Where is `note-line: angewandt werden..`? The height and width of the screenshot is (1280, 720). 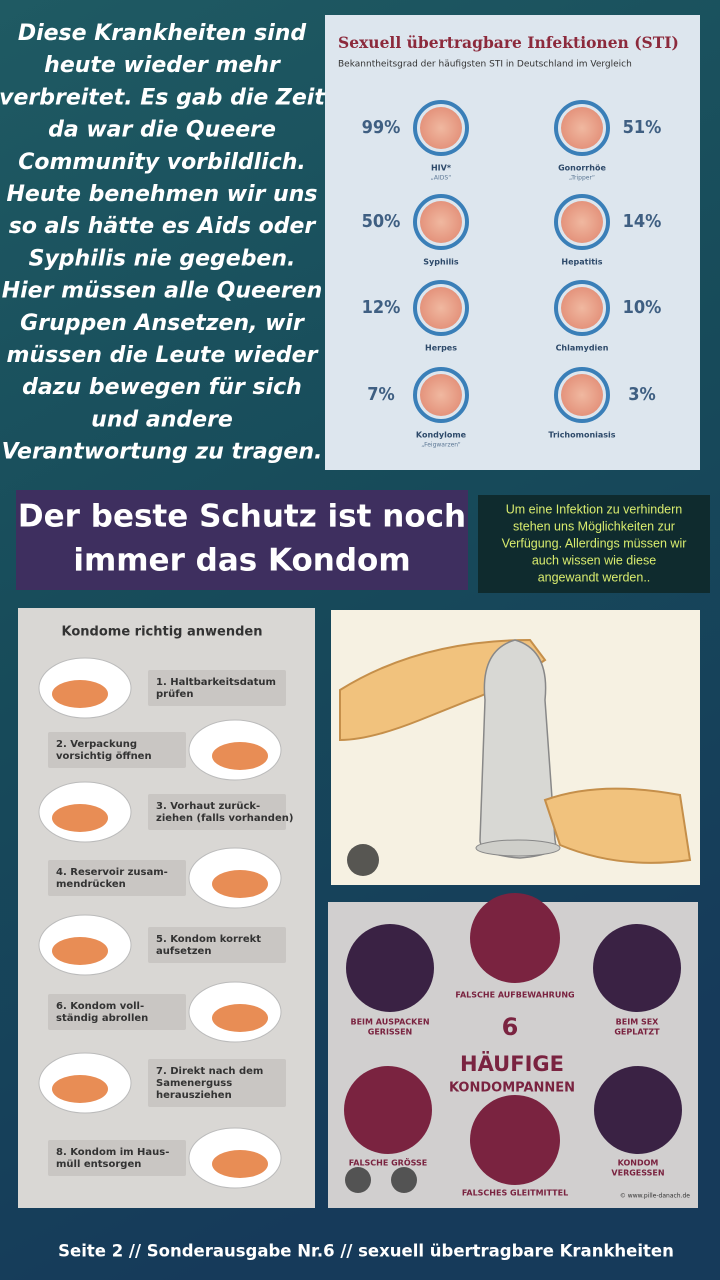
note-line: angewandt werden.. is located at coordinates (594, 577).